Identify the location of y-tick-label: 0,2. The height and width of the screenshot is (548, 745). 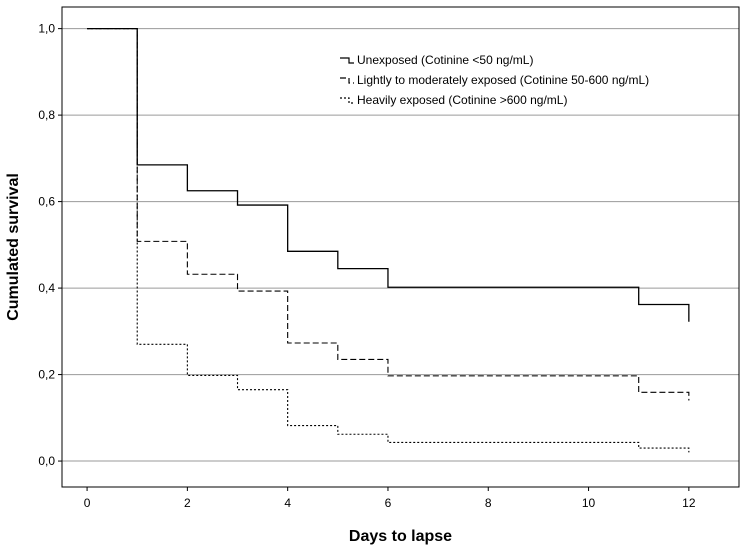
(46, 375).